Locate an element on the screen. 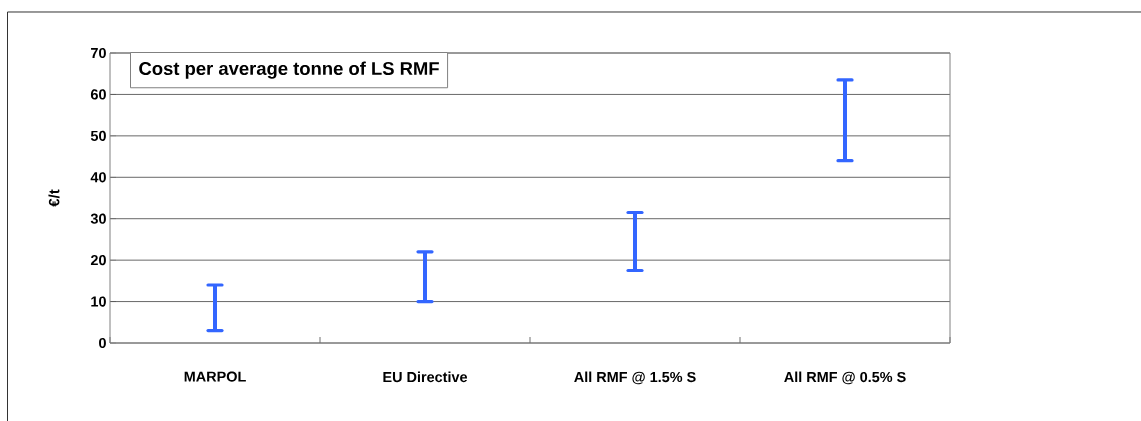 This screenshot has height=421, width=1141. y-tick-label: 50 is located at coordinates (98, 135).